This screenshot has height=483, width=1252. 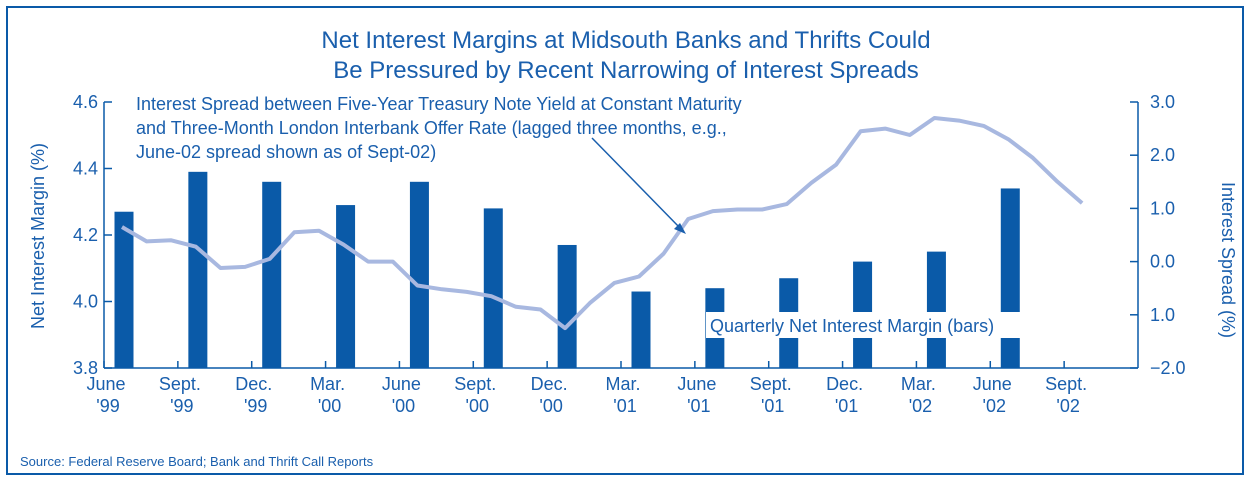 I want to click on left-axis: 3.8 4.0 4.2 4.4 4.6, so click(x=92, y=235).